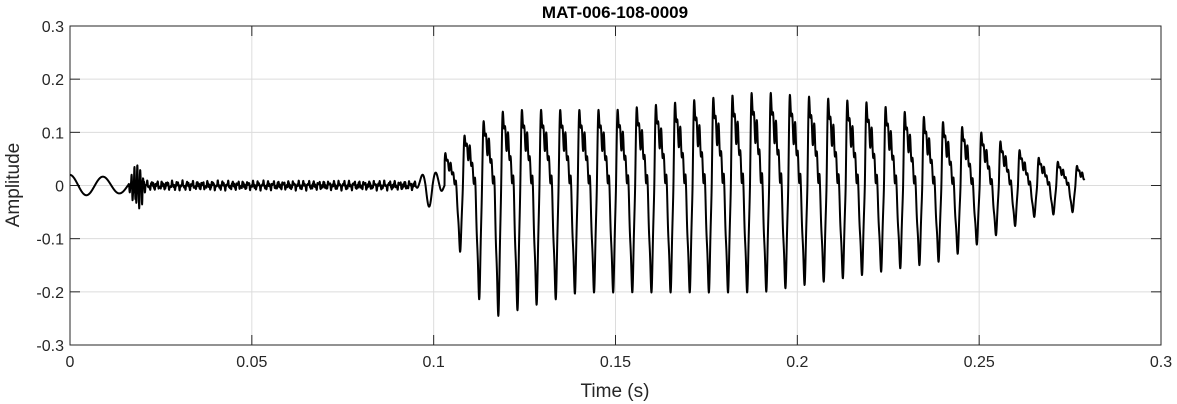 This screenshot has width=1177, height=404. Describe the element at coordinates (53, 133) in the screenshot. I see `y-tick-label: 0.1` at that location.